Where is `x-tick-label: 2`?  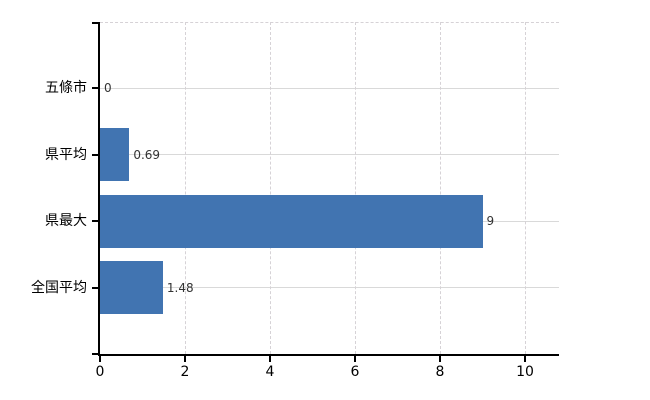
x-tick-label: 2 is located at coordinates (185, 372).